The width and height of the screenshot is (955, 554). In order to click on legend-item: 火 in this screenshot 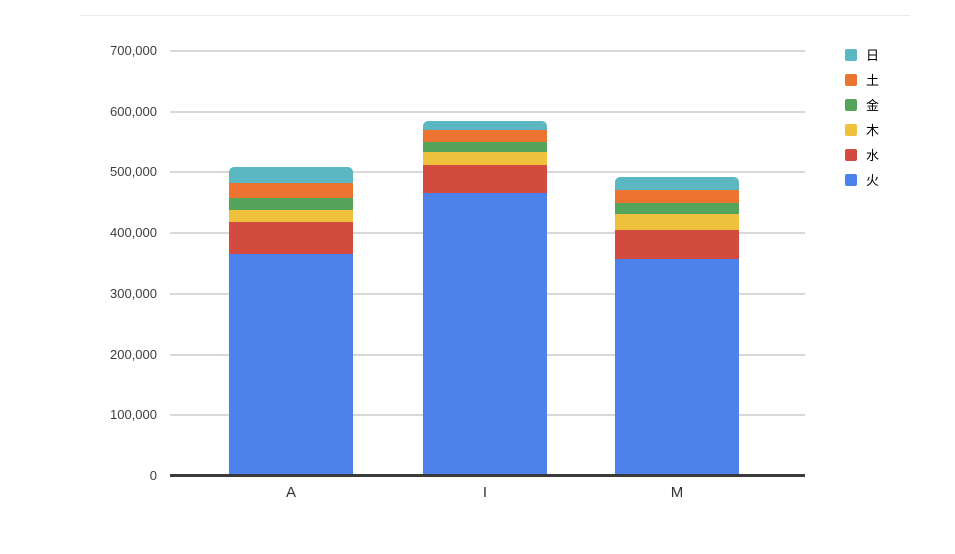, I will do `click(862, 179)`.